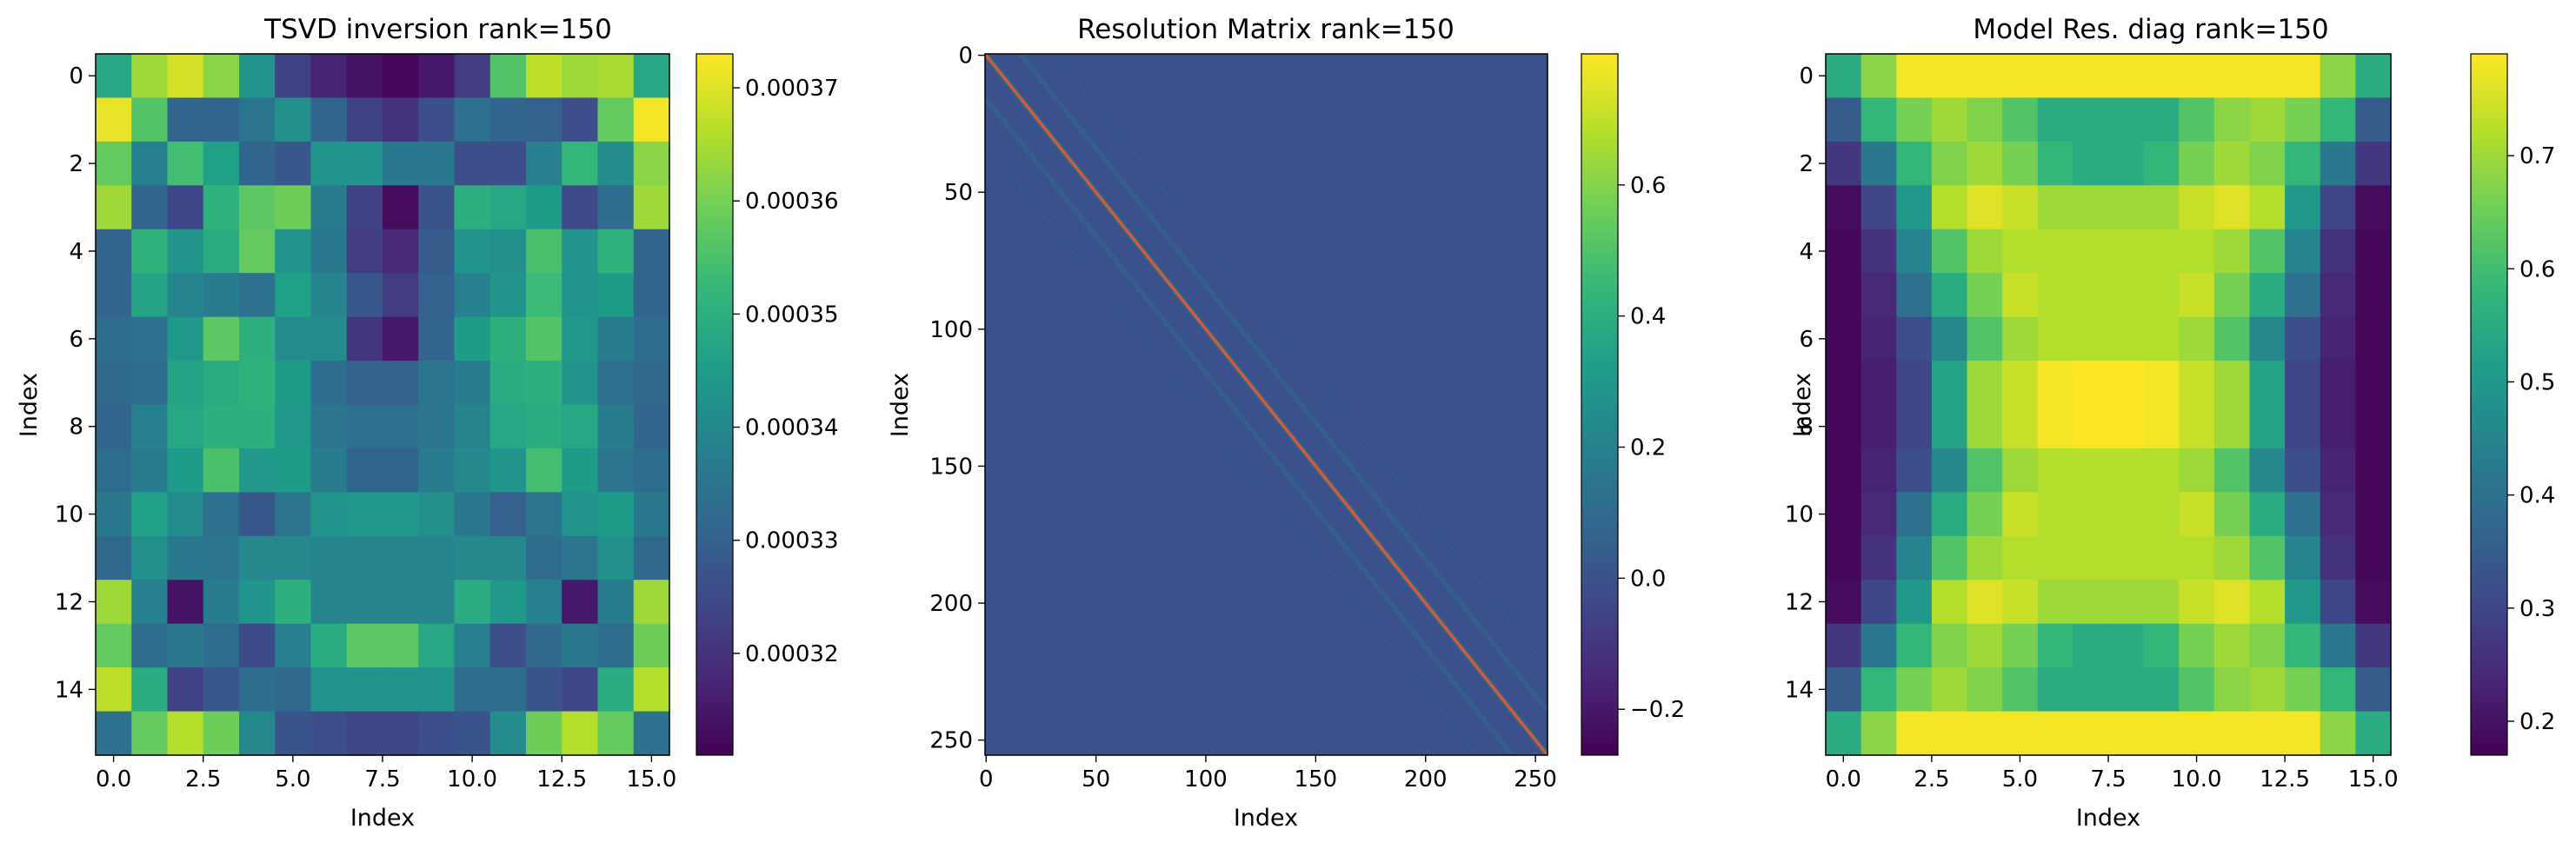 The width and height of the screenshot is (2576, 849). What do you see at coordinates (1535, 779) in the screenshot?
I see `x-tick-label: 250` at bounding box center [1535, 779].